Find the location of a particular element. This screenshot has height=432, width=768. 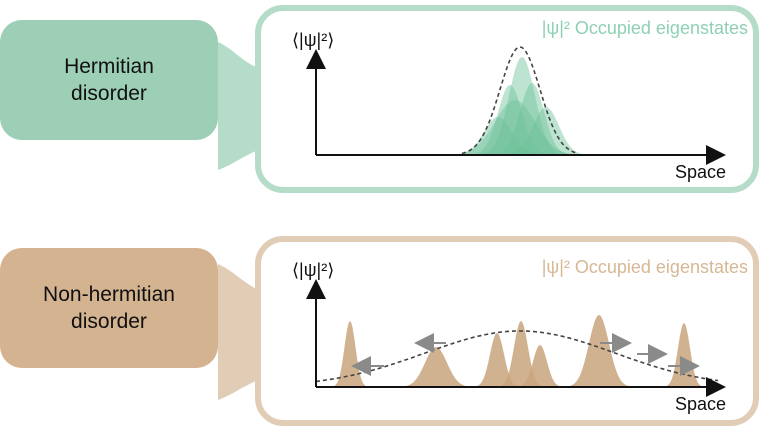

non-hermitian-legend: |ψ|² Occupied eigenstates is located at coordinates (645, 267).